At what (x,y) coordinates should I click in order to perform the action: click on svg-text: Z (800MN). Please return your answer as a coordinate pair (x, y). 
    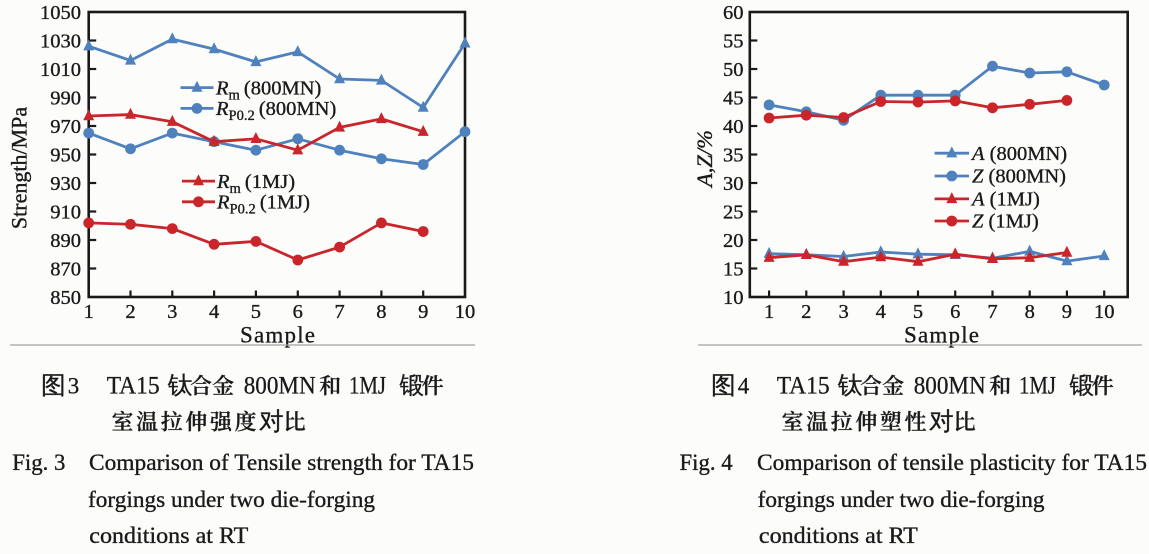
    Looking at the image, I should click on (1019, 177).